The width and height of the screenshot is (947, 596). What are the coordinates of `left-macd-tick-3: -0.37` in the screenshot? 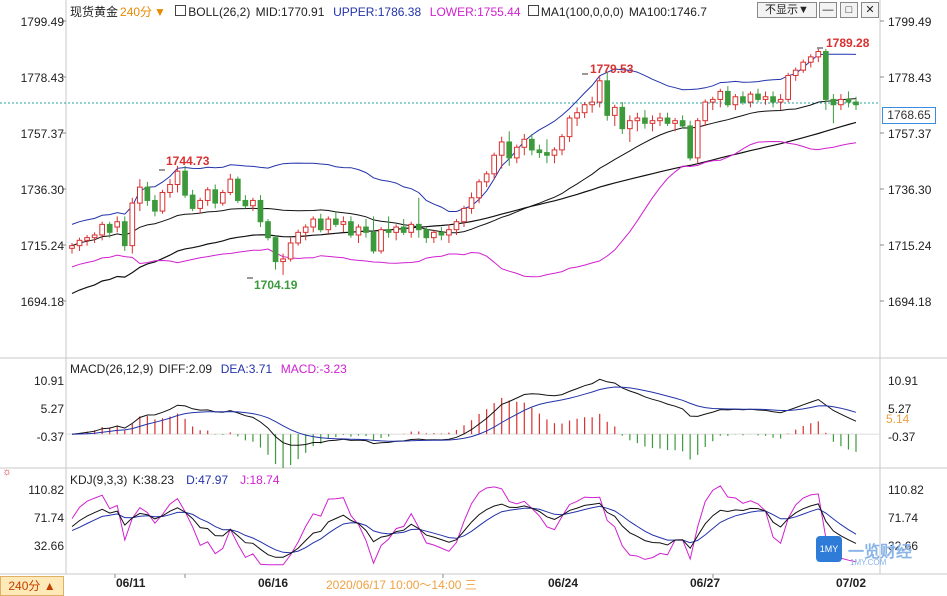 It's located at (50, 437).